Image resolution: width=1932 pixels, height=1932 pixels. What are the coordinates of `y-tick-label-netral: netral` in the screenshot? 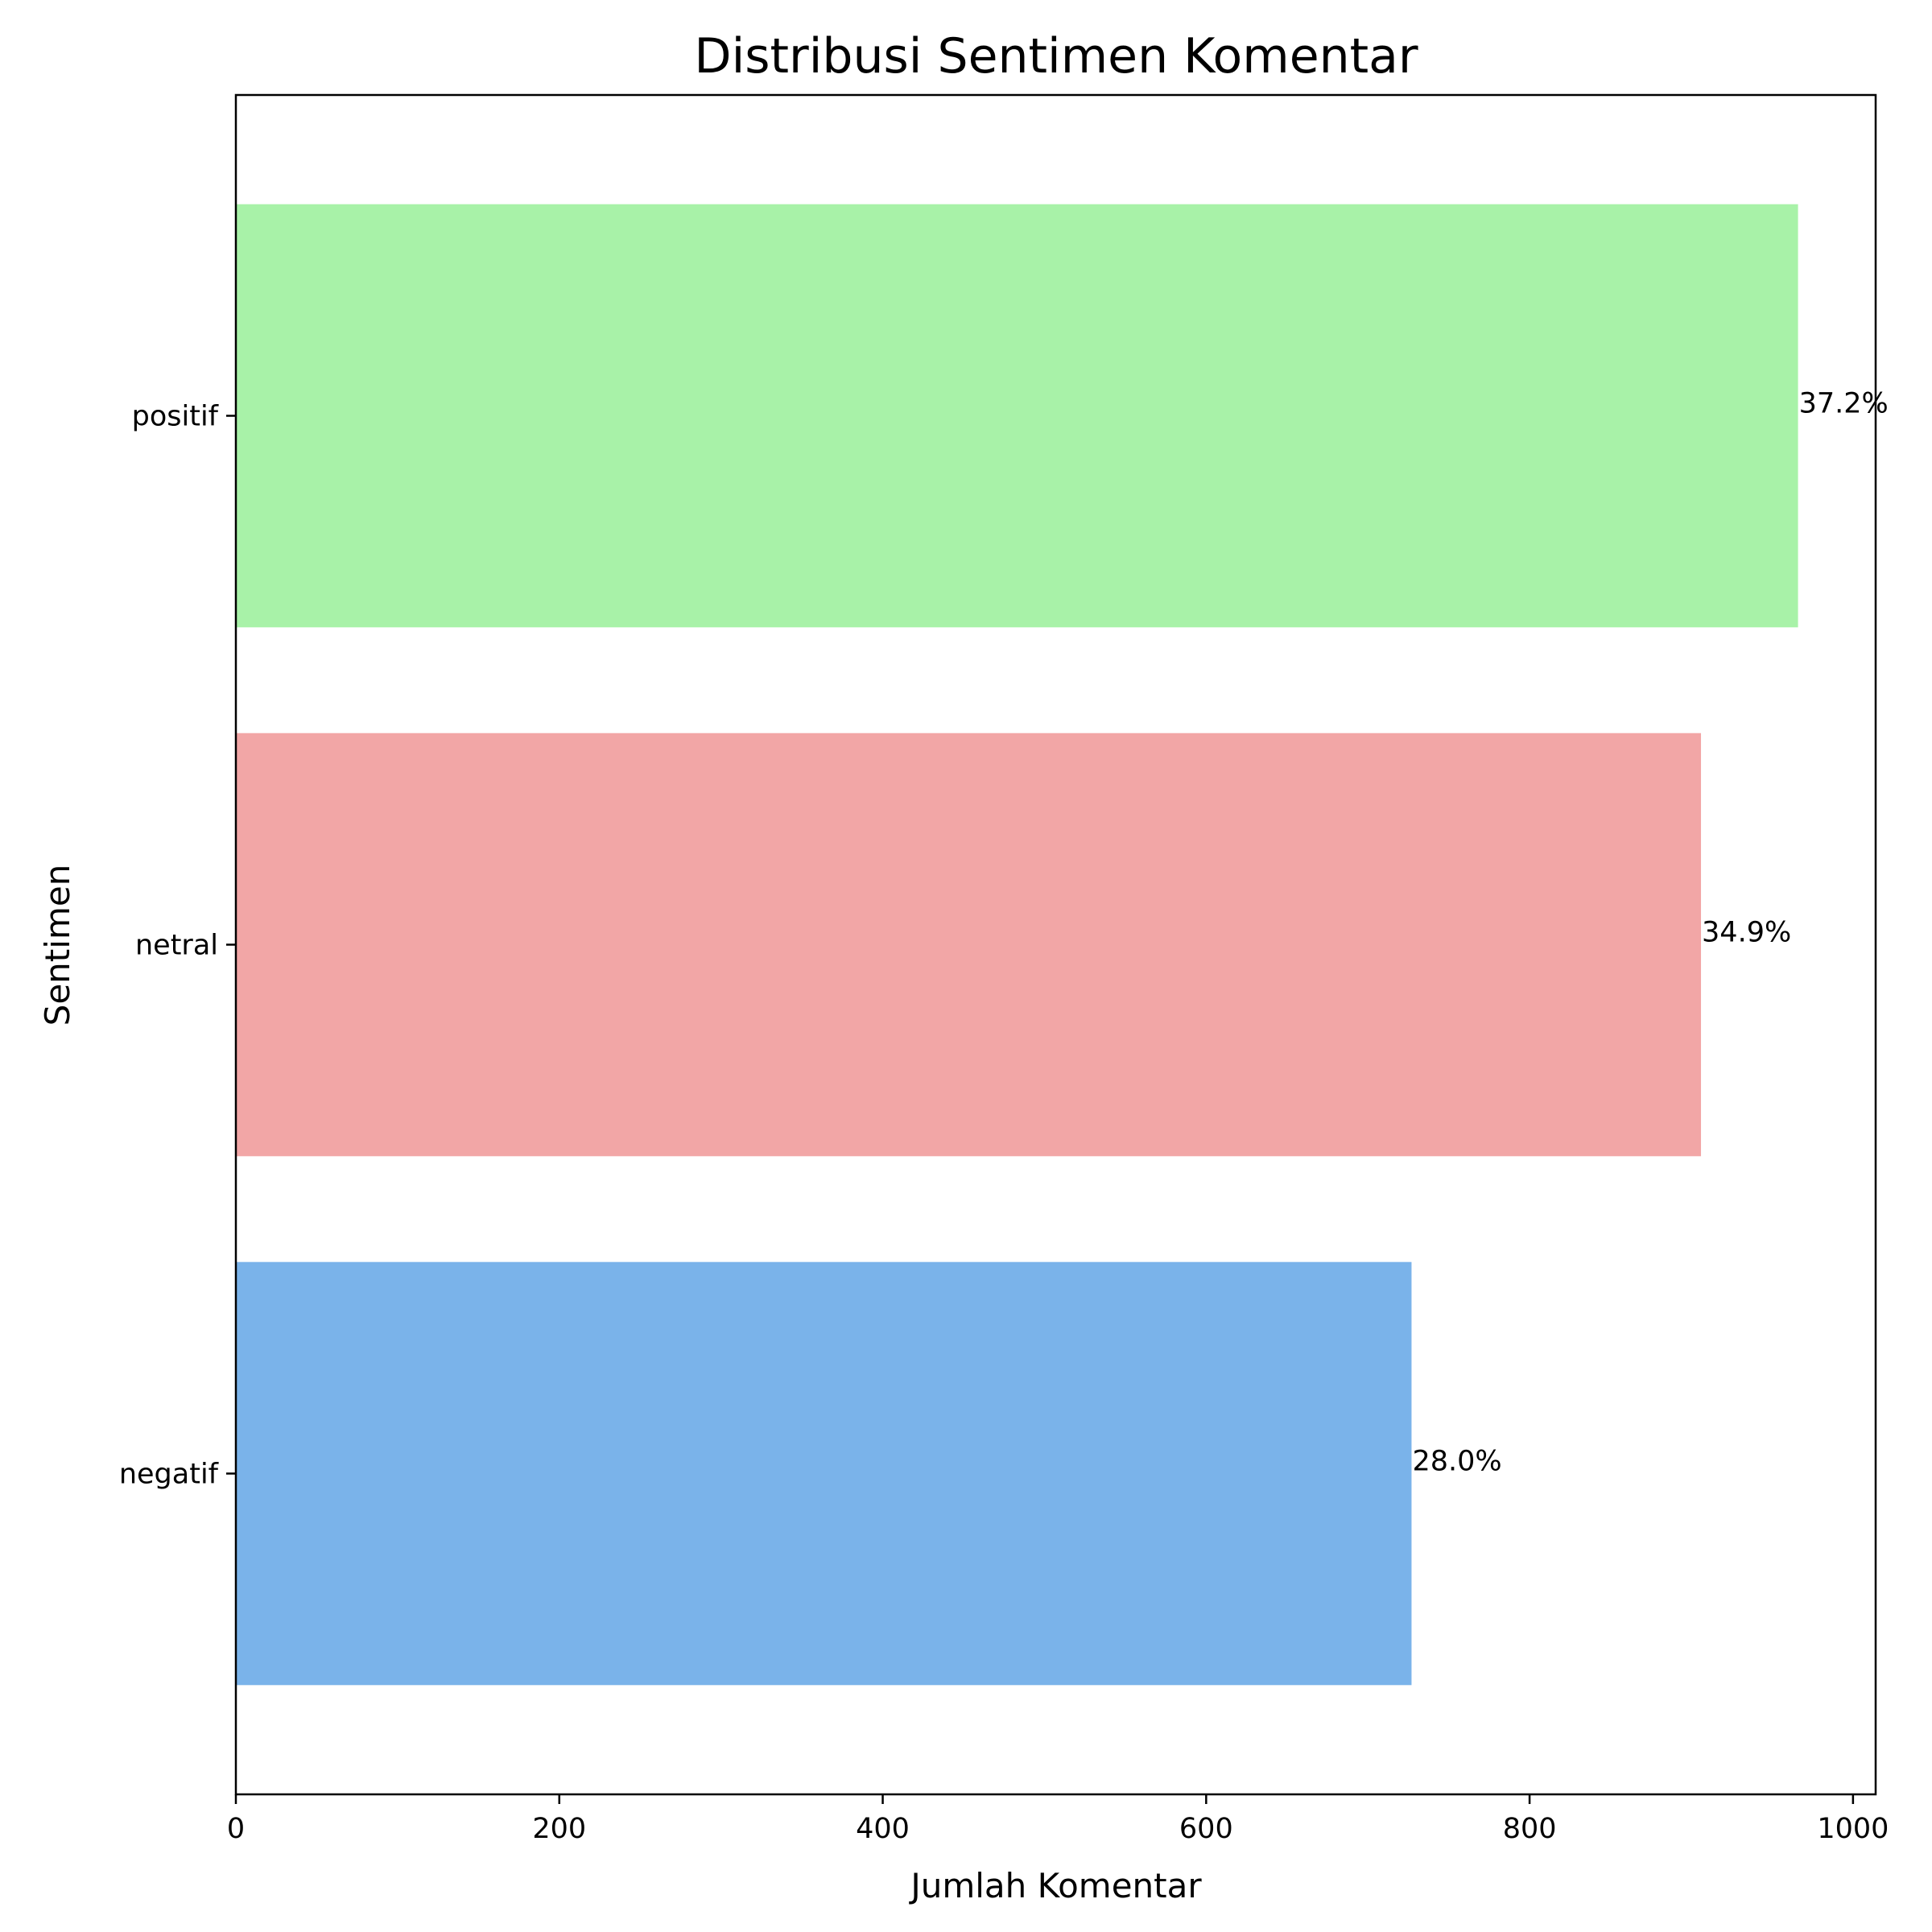 It's located at (176, 946).